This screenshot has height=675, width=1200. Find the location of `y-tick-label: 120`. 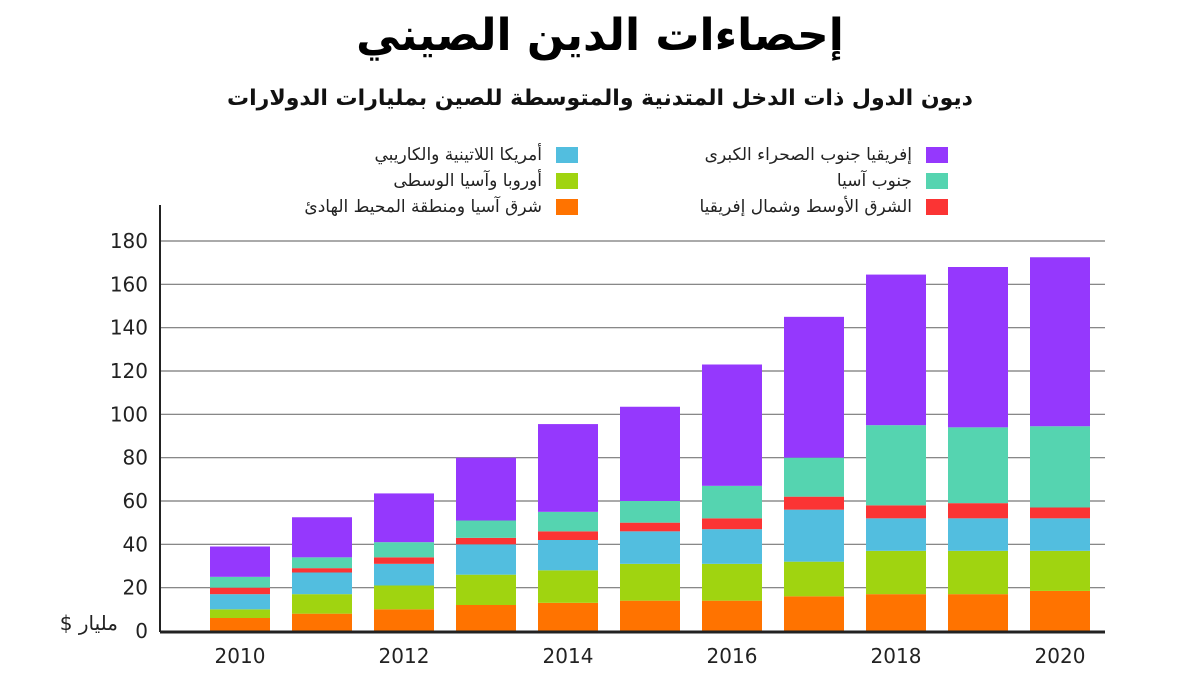

y-tick-label: 120 is located at coordinates (129, 371).